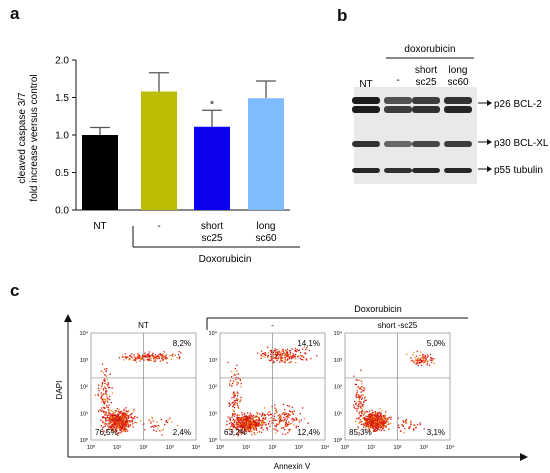  I want to click on y-tick-label: 1.5, so click(62, 98).